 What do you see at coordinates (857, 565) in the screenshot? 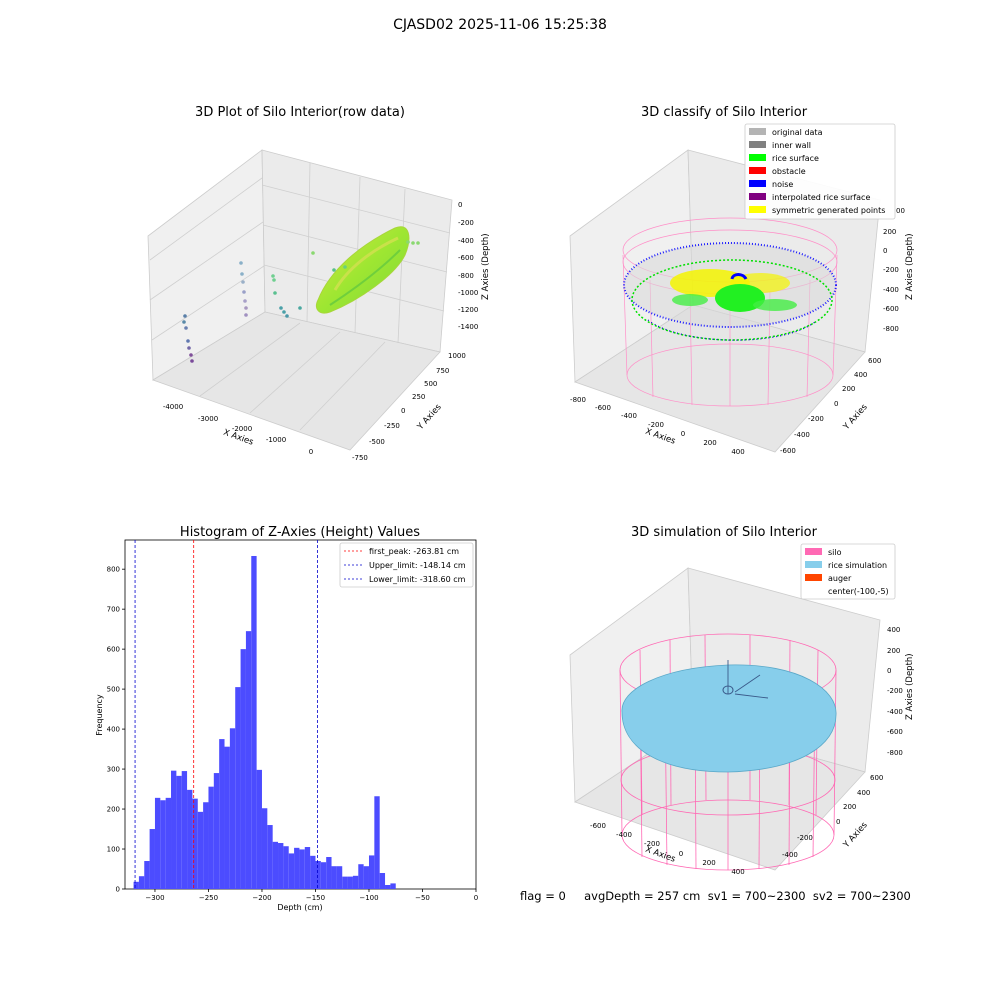
I see `legend-label: rice simulation` at bounding box center [857, 565].